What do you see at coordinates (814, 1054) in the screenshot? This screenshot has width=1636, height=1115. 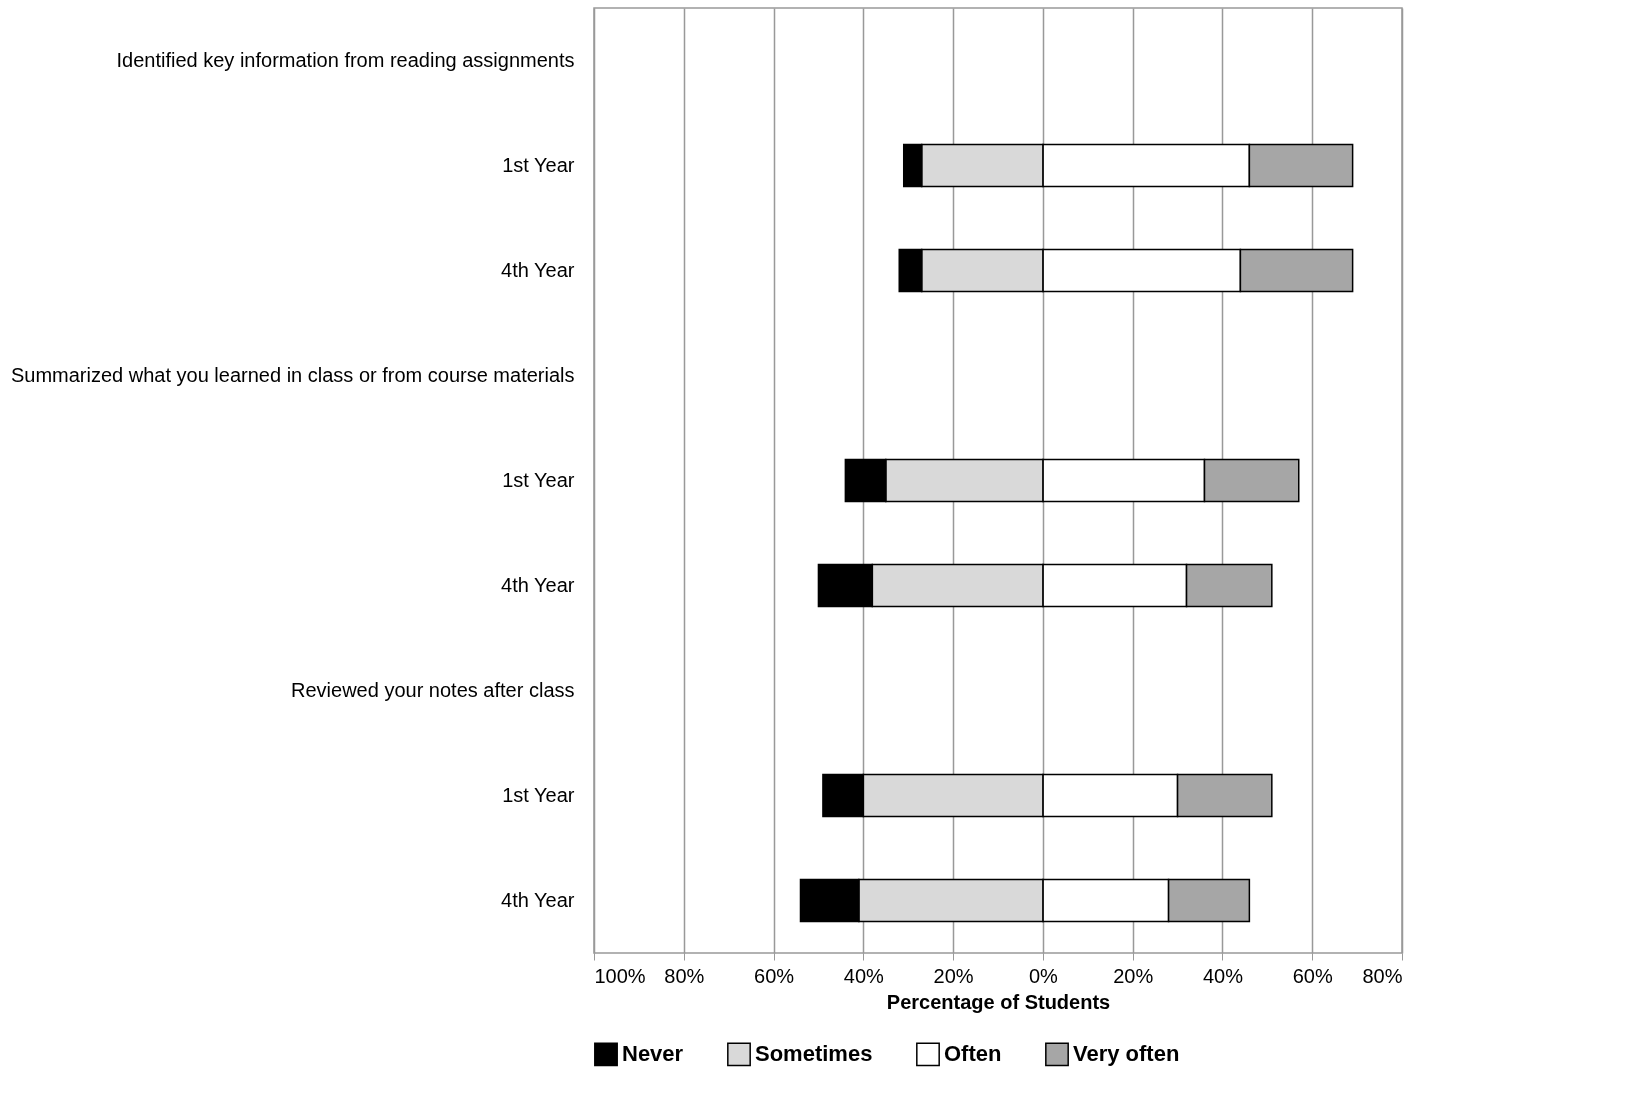 I see `legend-label: Sometimes` at bounding box center [814, 1054].